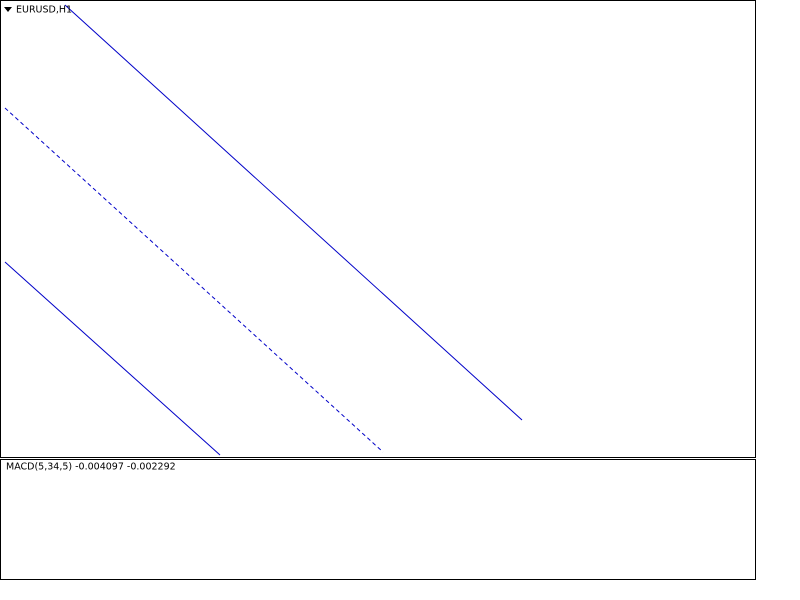  I want to click on chart-title: EURUSD,H1, so click(44, 10).